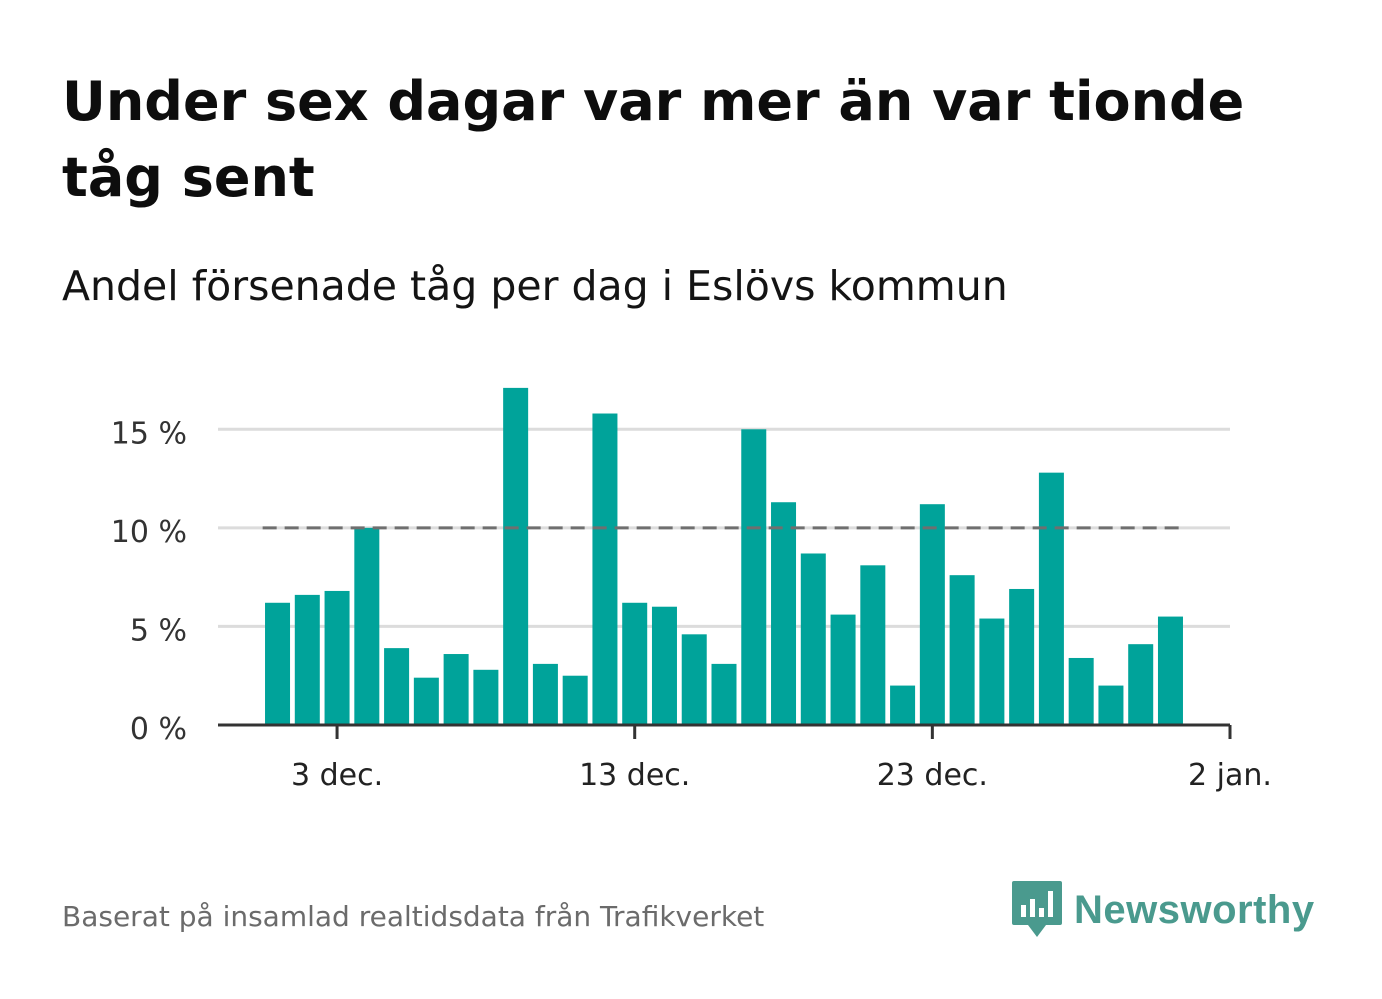  Describe the element at coordinates (725, 731) in the screenshot. I see `x-axis` at that location.